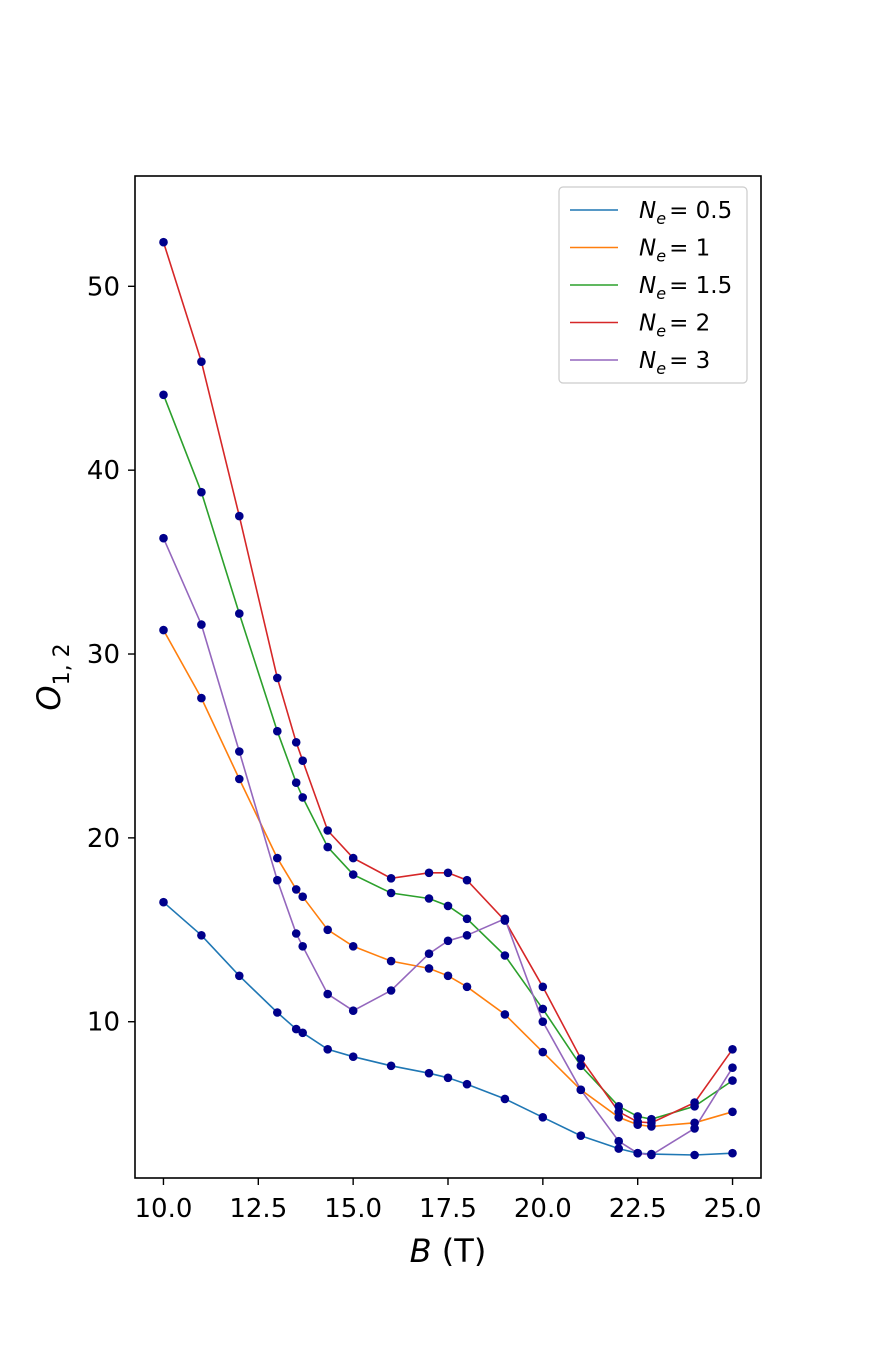 The image size is (885, 1354). Describe the element at coordinates (353, 1209) in the screenshot. I see `x-tick-label: 15.0` at that location.